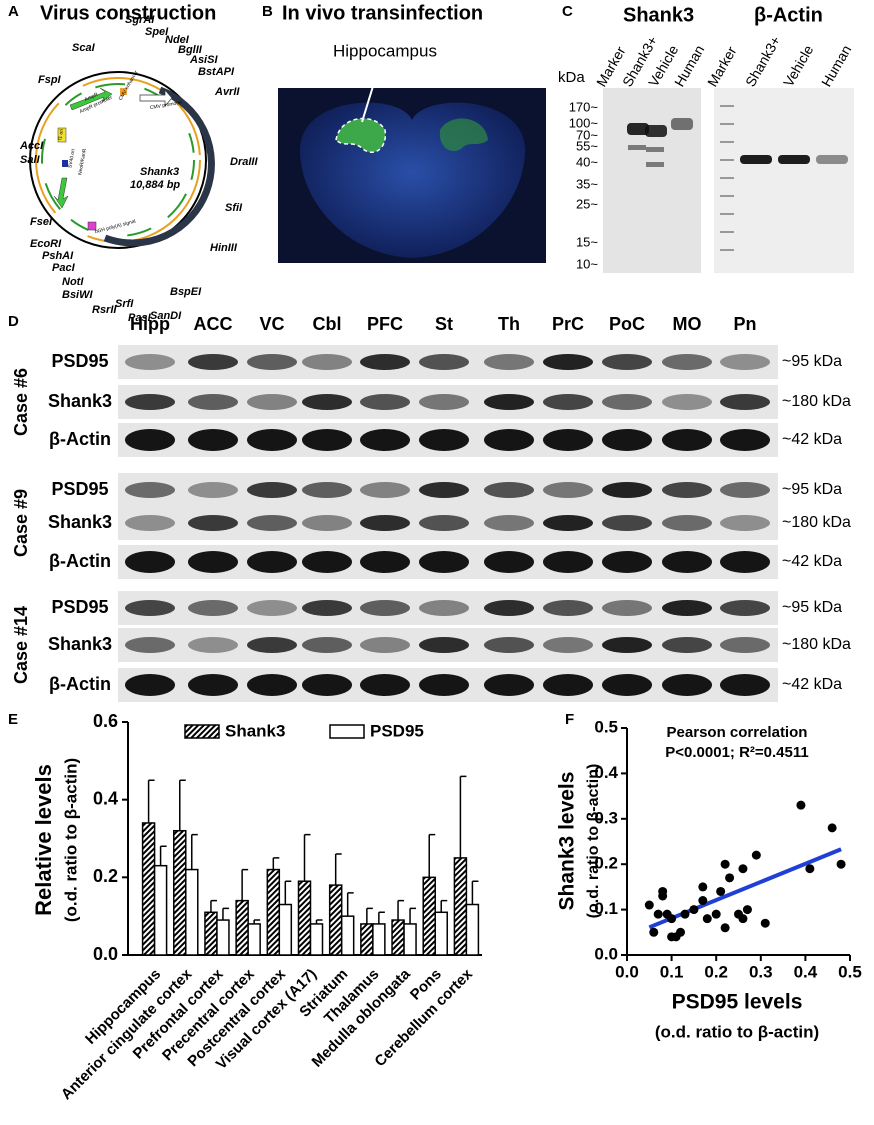 The height and width of the screenshot is (1125, 874). Describe the element at coordinates (78, 295) in the screenshot. I see `restriction-site: BsiWI` at that location.